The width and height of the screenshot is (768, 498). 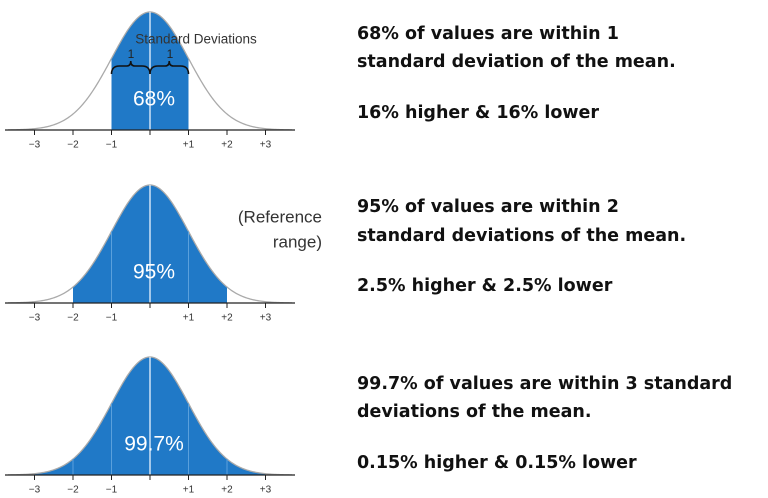 I want to click on detail: 2.5% higher & 2.5% lower, so click(x=485, y=286).